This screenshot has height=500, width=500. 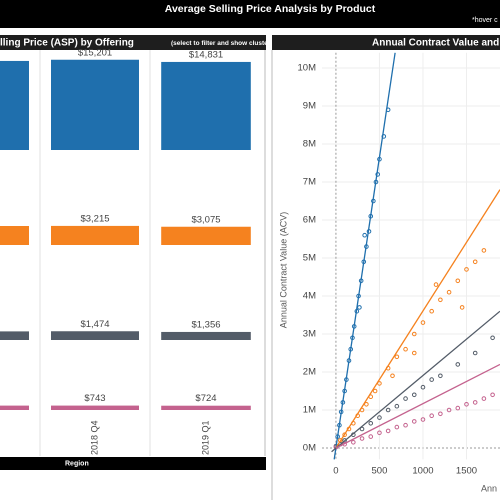 What do you see at coordinates (94, 218) in the screenshot?
I see `data-label: $3,215` at bounding box center [94, 218].